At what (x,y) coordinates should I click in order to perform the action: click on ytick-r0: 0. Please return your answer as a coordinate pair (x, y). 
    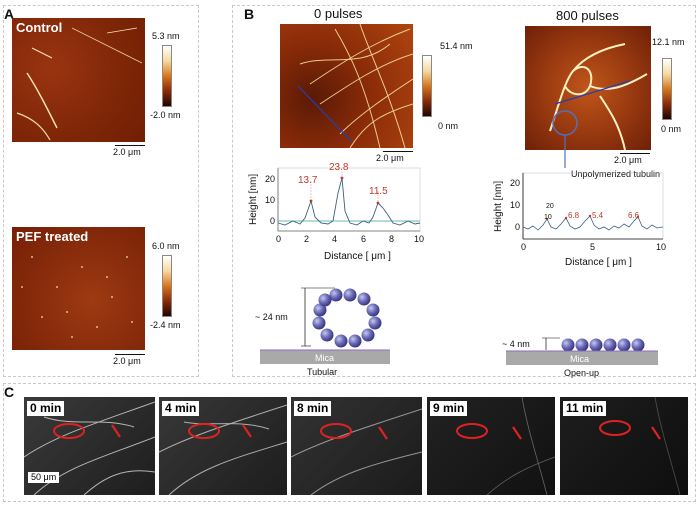
    Looking at the image, I should click on (517, 227).